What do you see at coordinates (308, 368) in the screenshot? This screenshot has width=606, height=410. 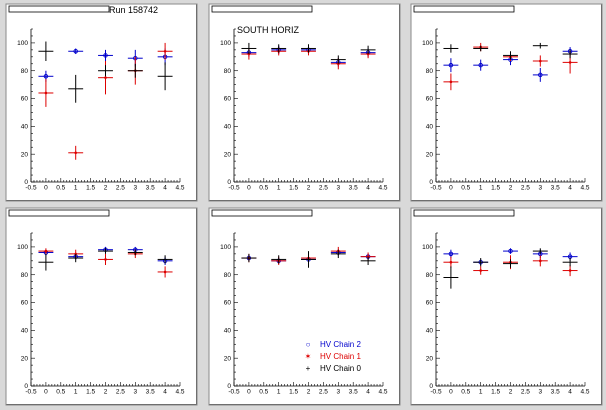 I see `legend-marker-chain0: +` at bounding box center [308, 368].